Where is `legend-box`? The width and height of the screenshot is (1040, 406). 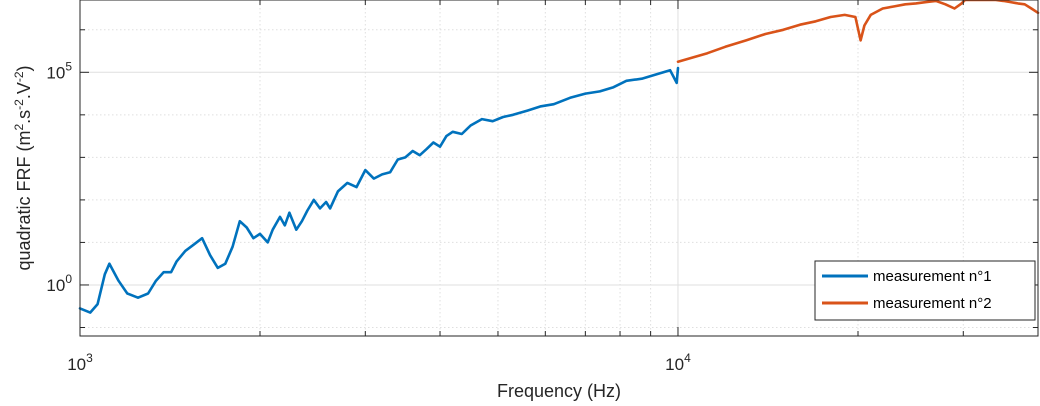
legend-box is located at coordinates (925, 290).